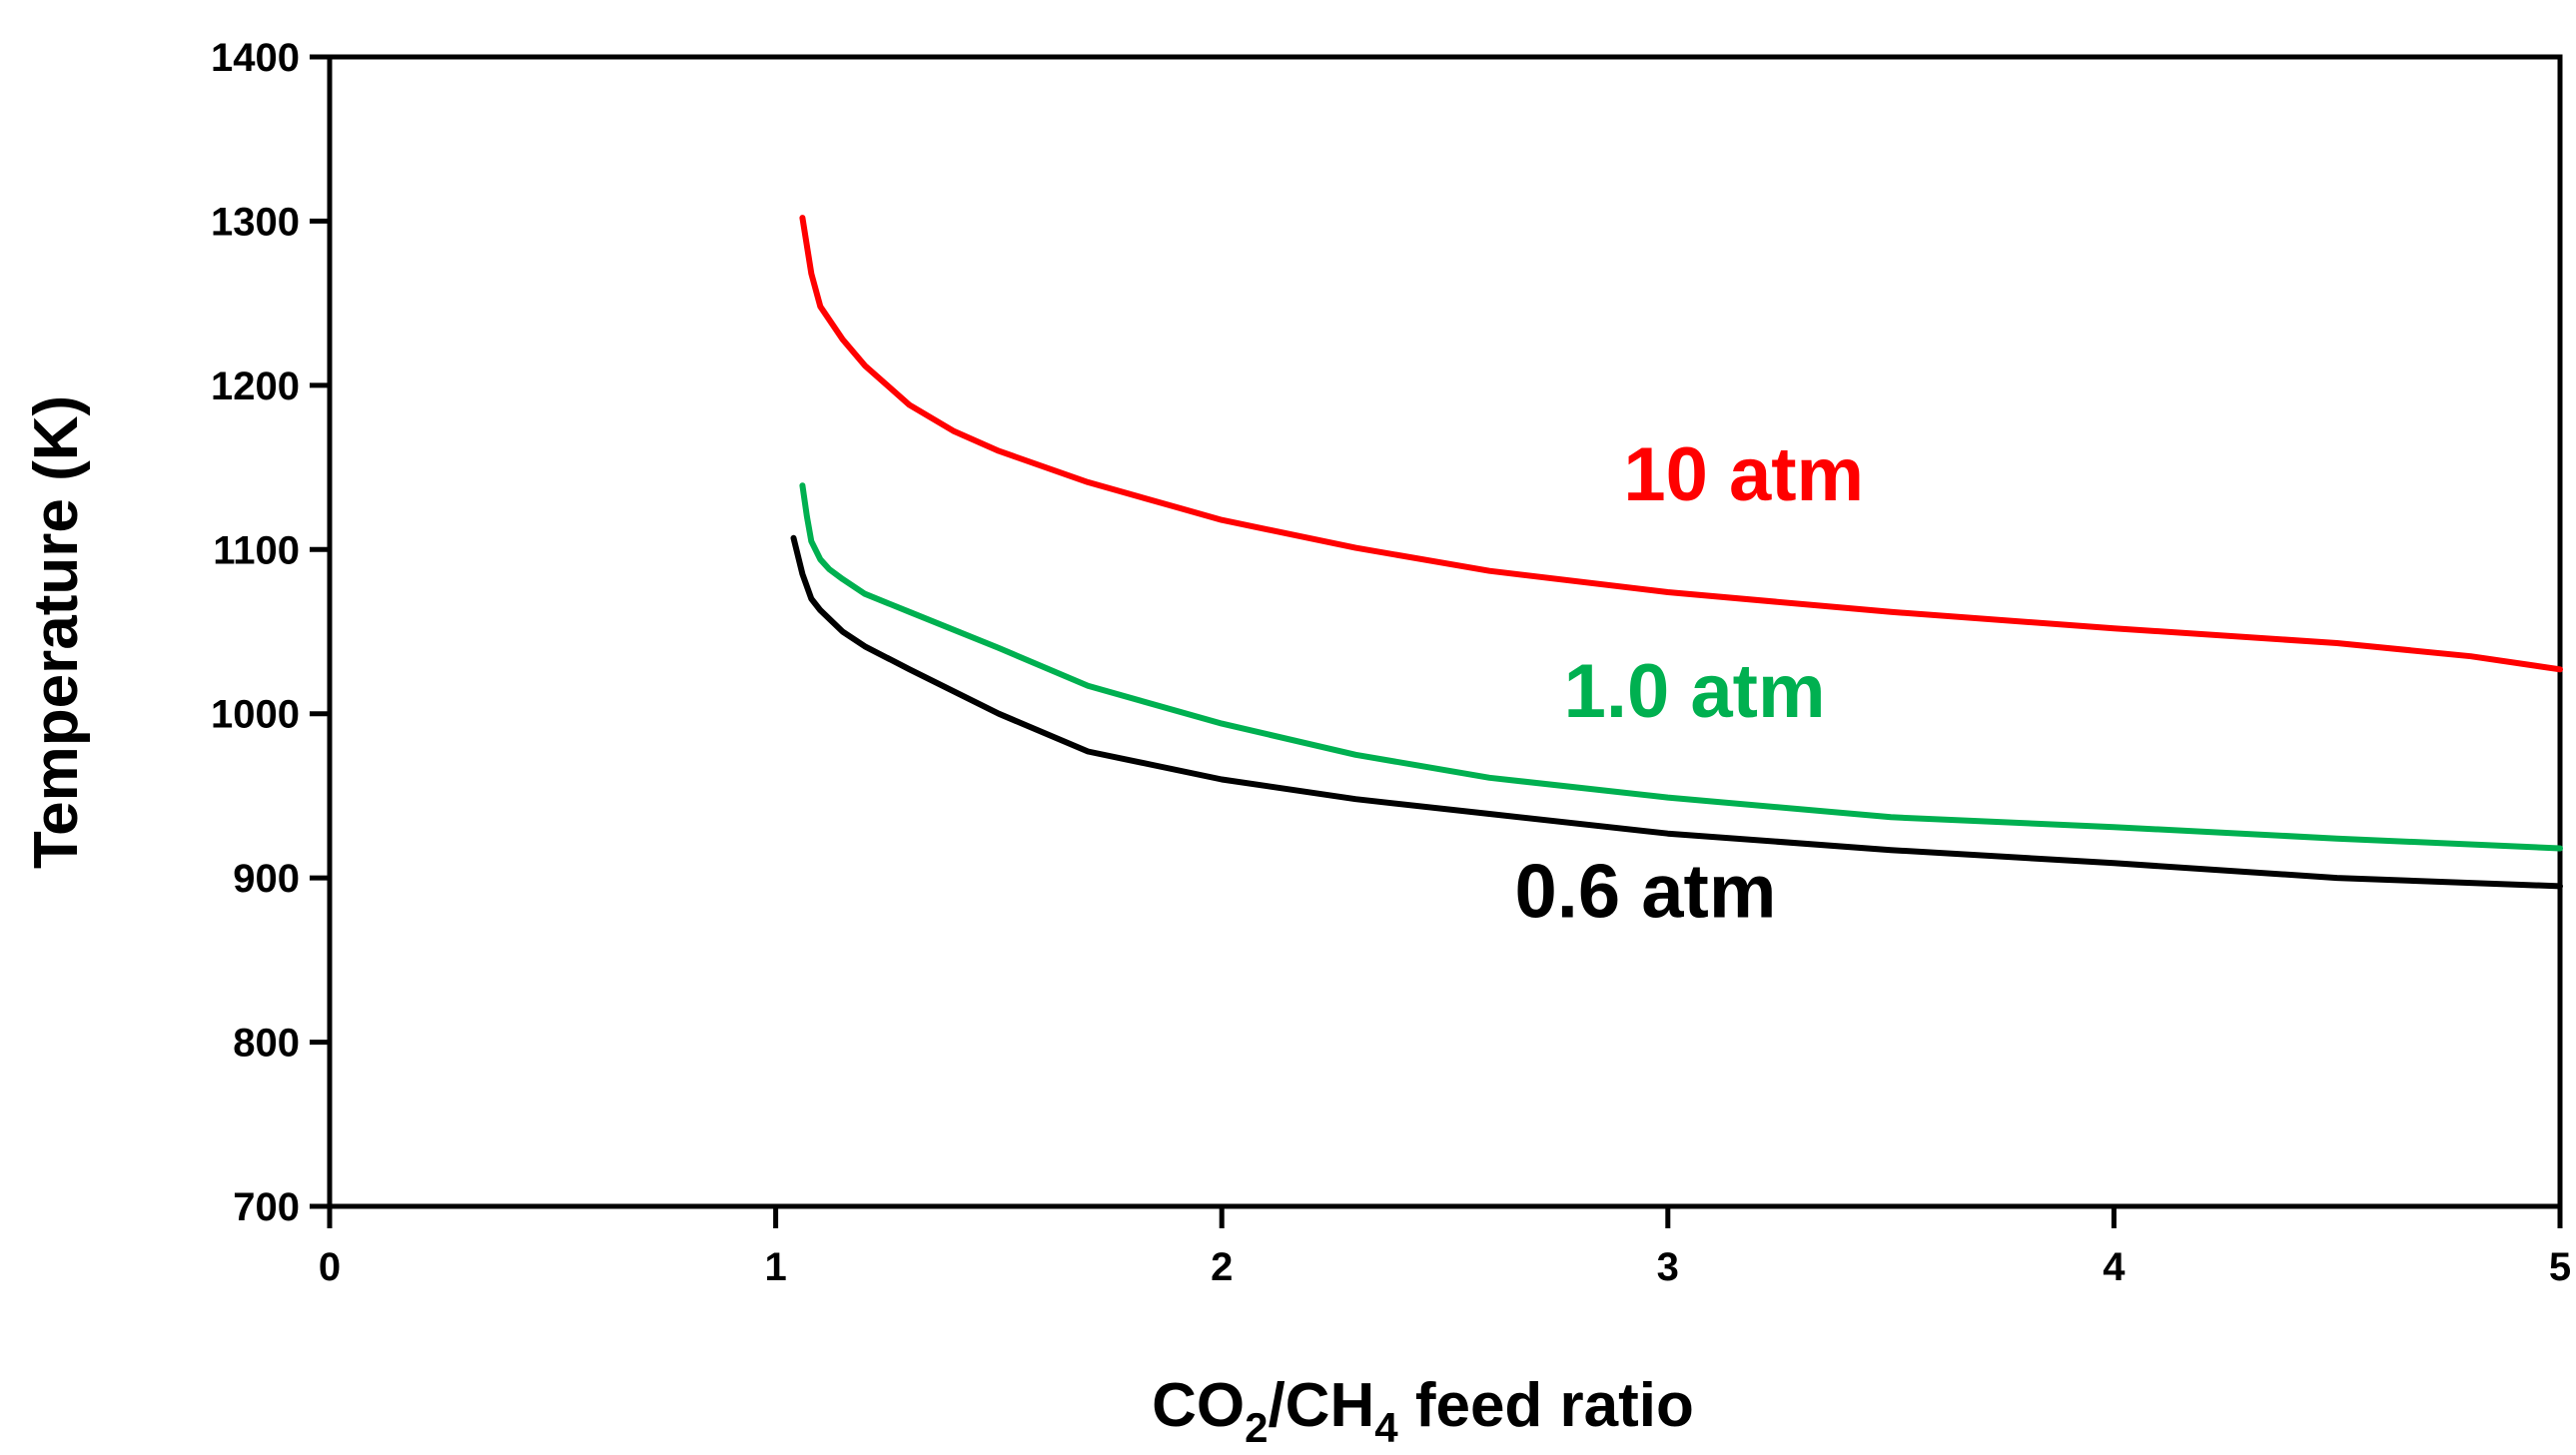 The image size is (2576, 1455). What do you see at coordinates (267, 1207) in the screenshot?
I see `y-tick-label: 700` at bounding box center [267, 1207].